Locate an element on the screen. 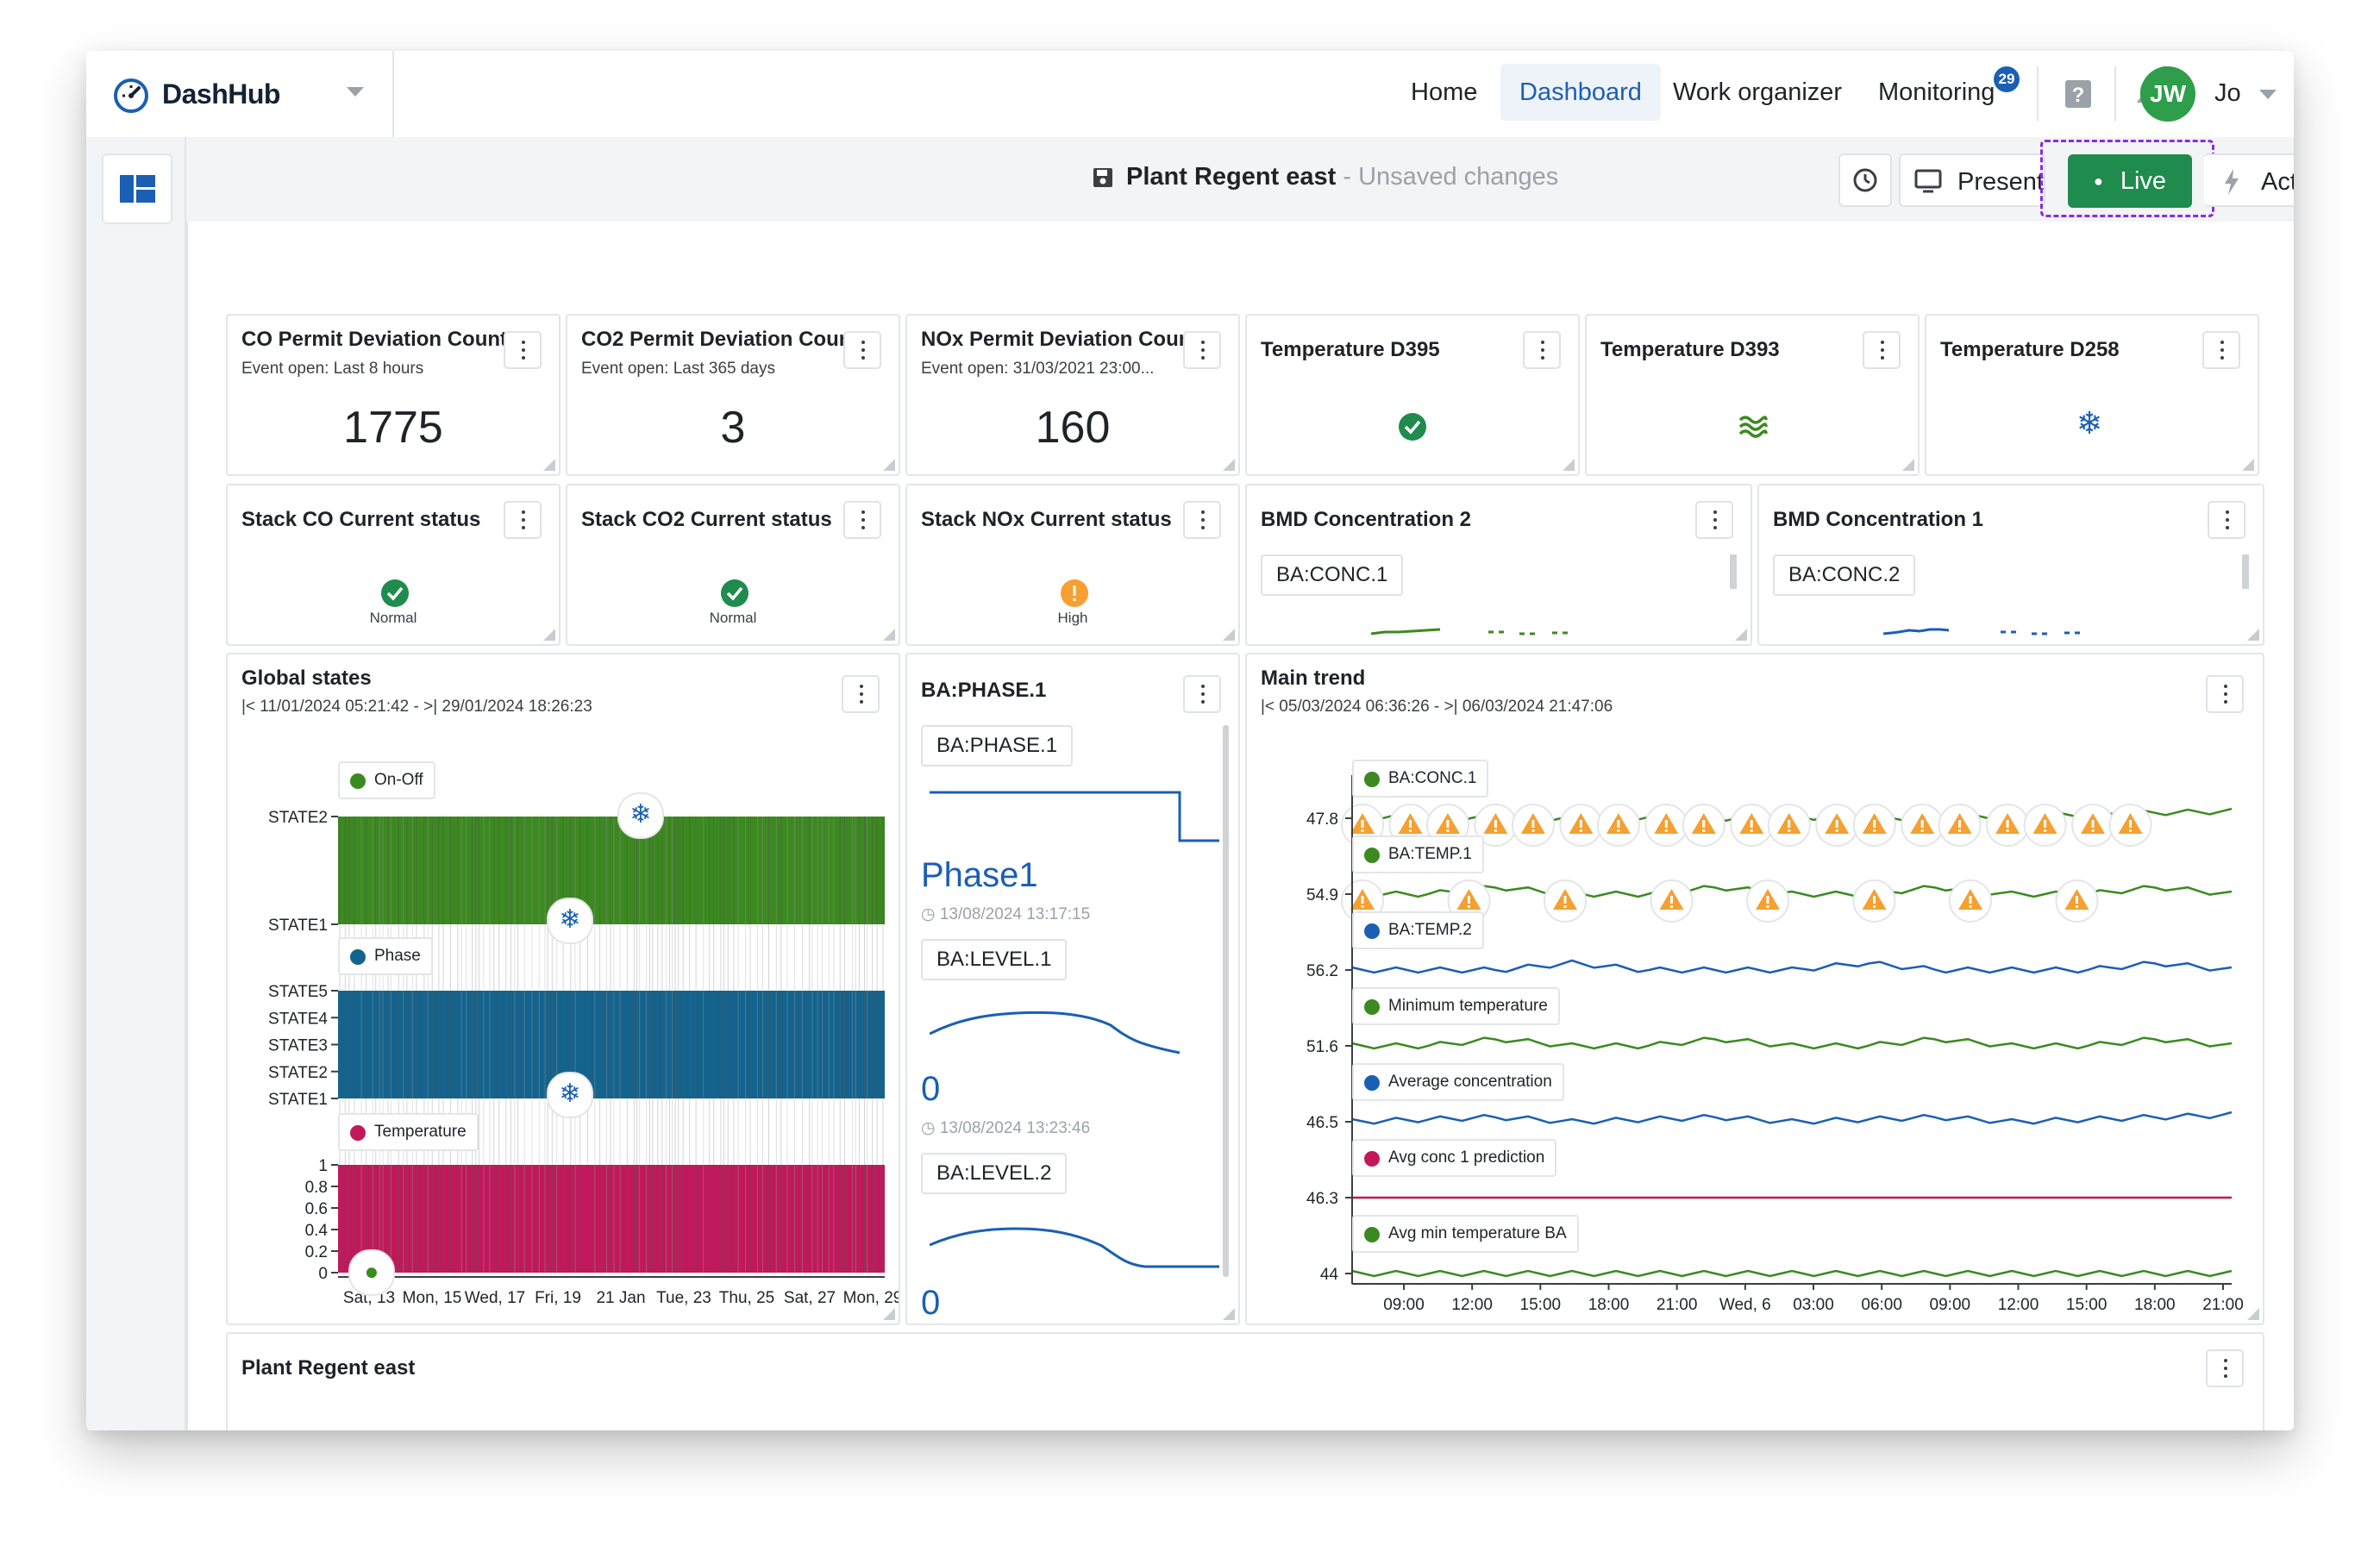 Image resolution: width=2380 pixels, height=1552 pixels. user-name: Jo is located at coordinates (2228, 93).